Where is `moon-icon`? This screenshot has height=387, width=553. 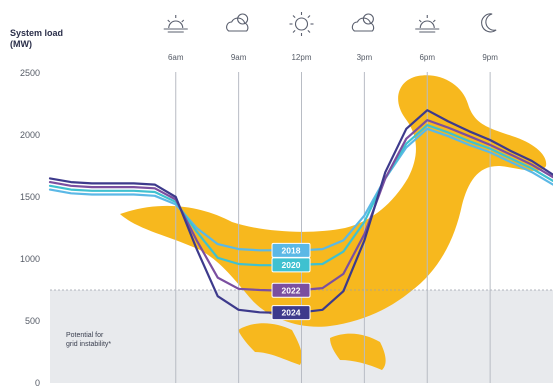 moon-icon is located at coordinates (489, 23).